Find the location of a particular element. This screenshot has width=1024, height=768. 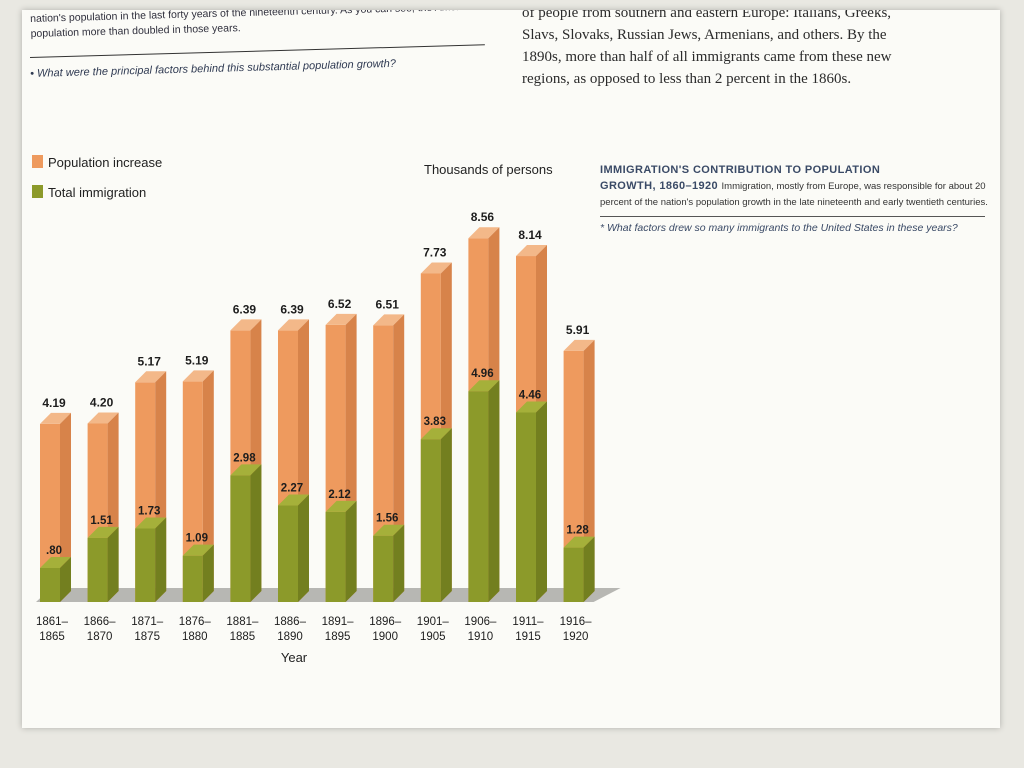

bar-population-11-top is located at coordinates (531, 251).